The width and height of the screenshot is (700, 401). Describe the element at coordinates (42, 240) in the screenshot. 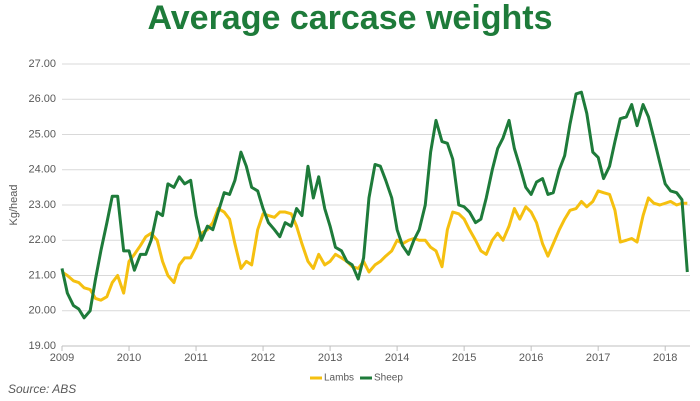

I see `y-tick-label: 22.00` at that location.